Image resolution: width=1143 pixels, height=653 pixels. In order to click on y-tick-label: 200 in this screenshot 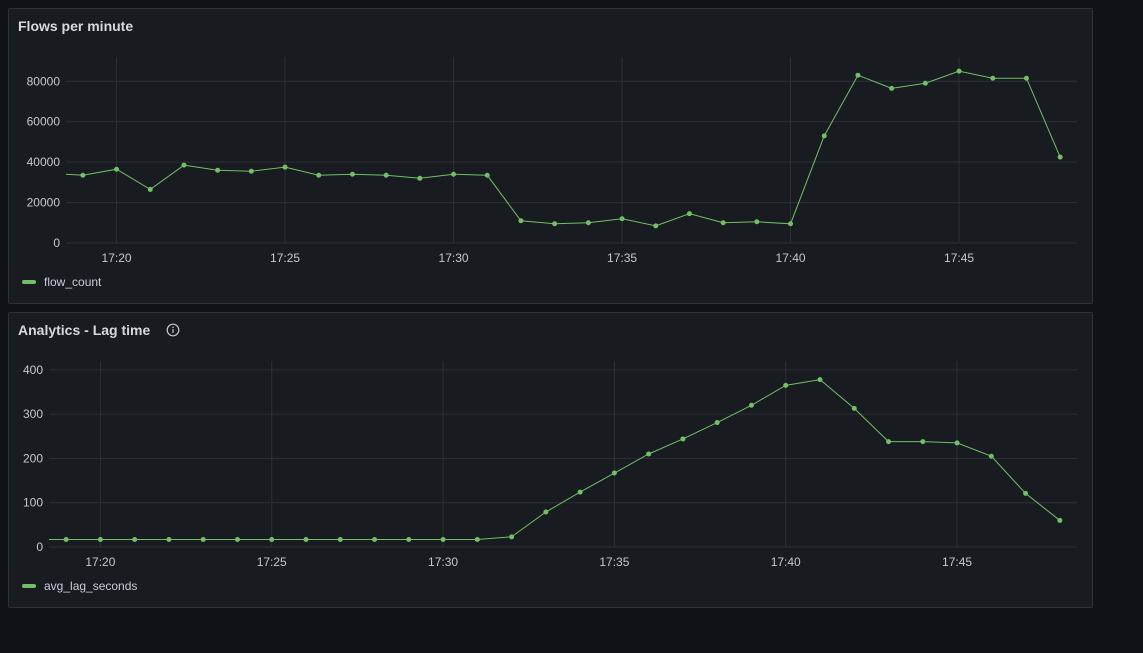, I will do `click(33, 458)`.